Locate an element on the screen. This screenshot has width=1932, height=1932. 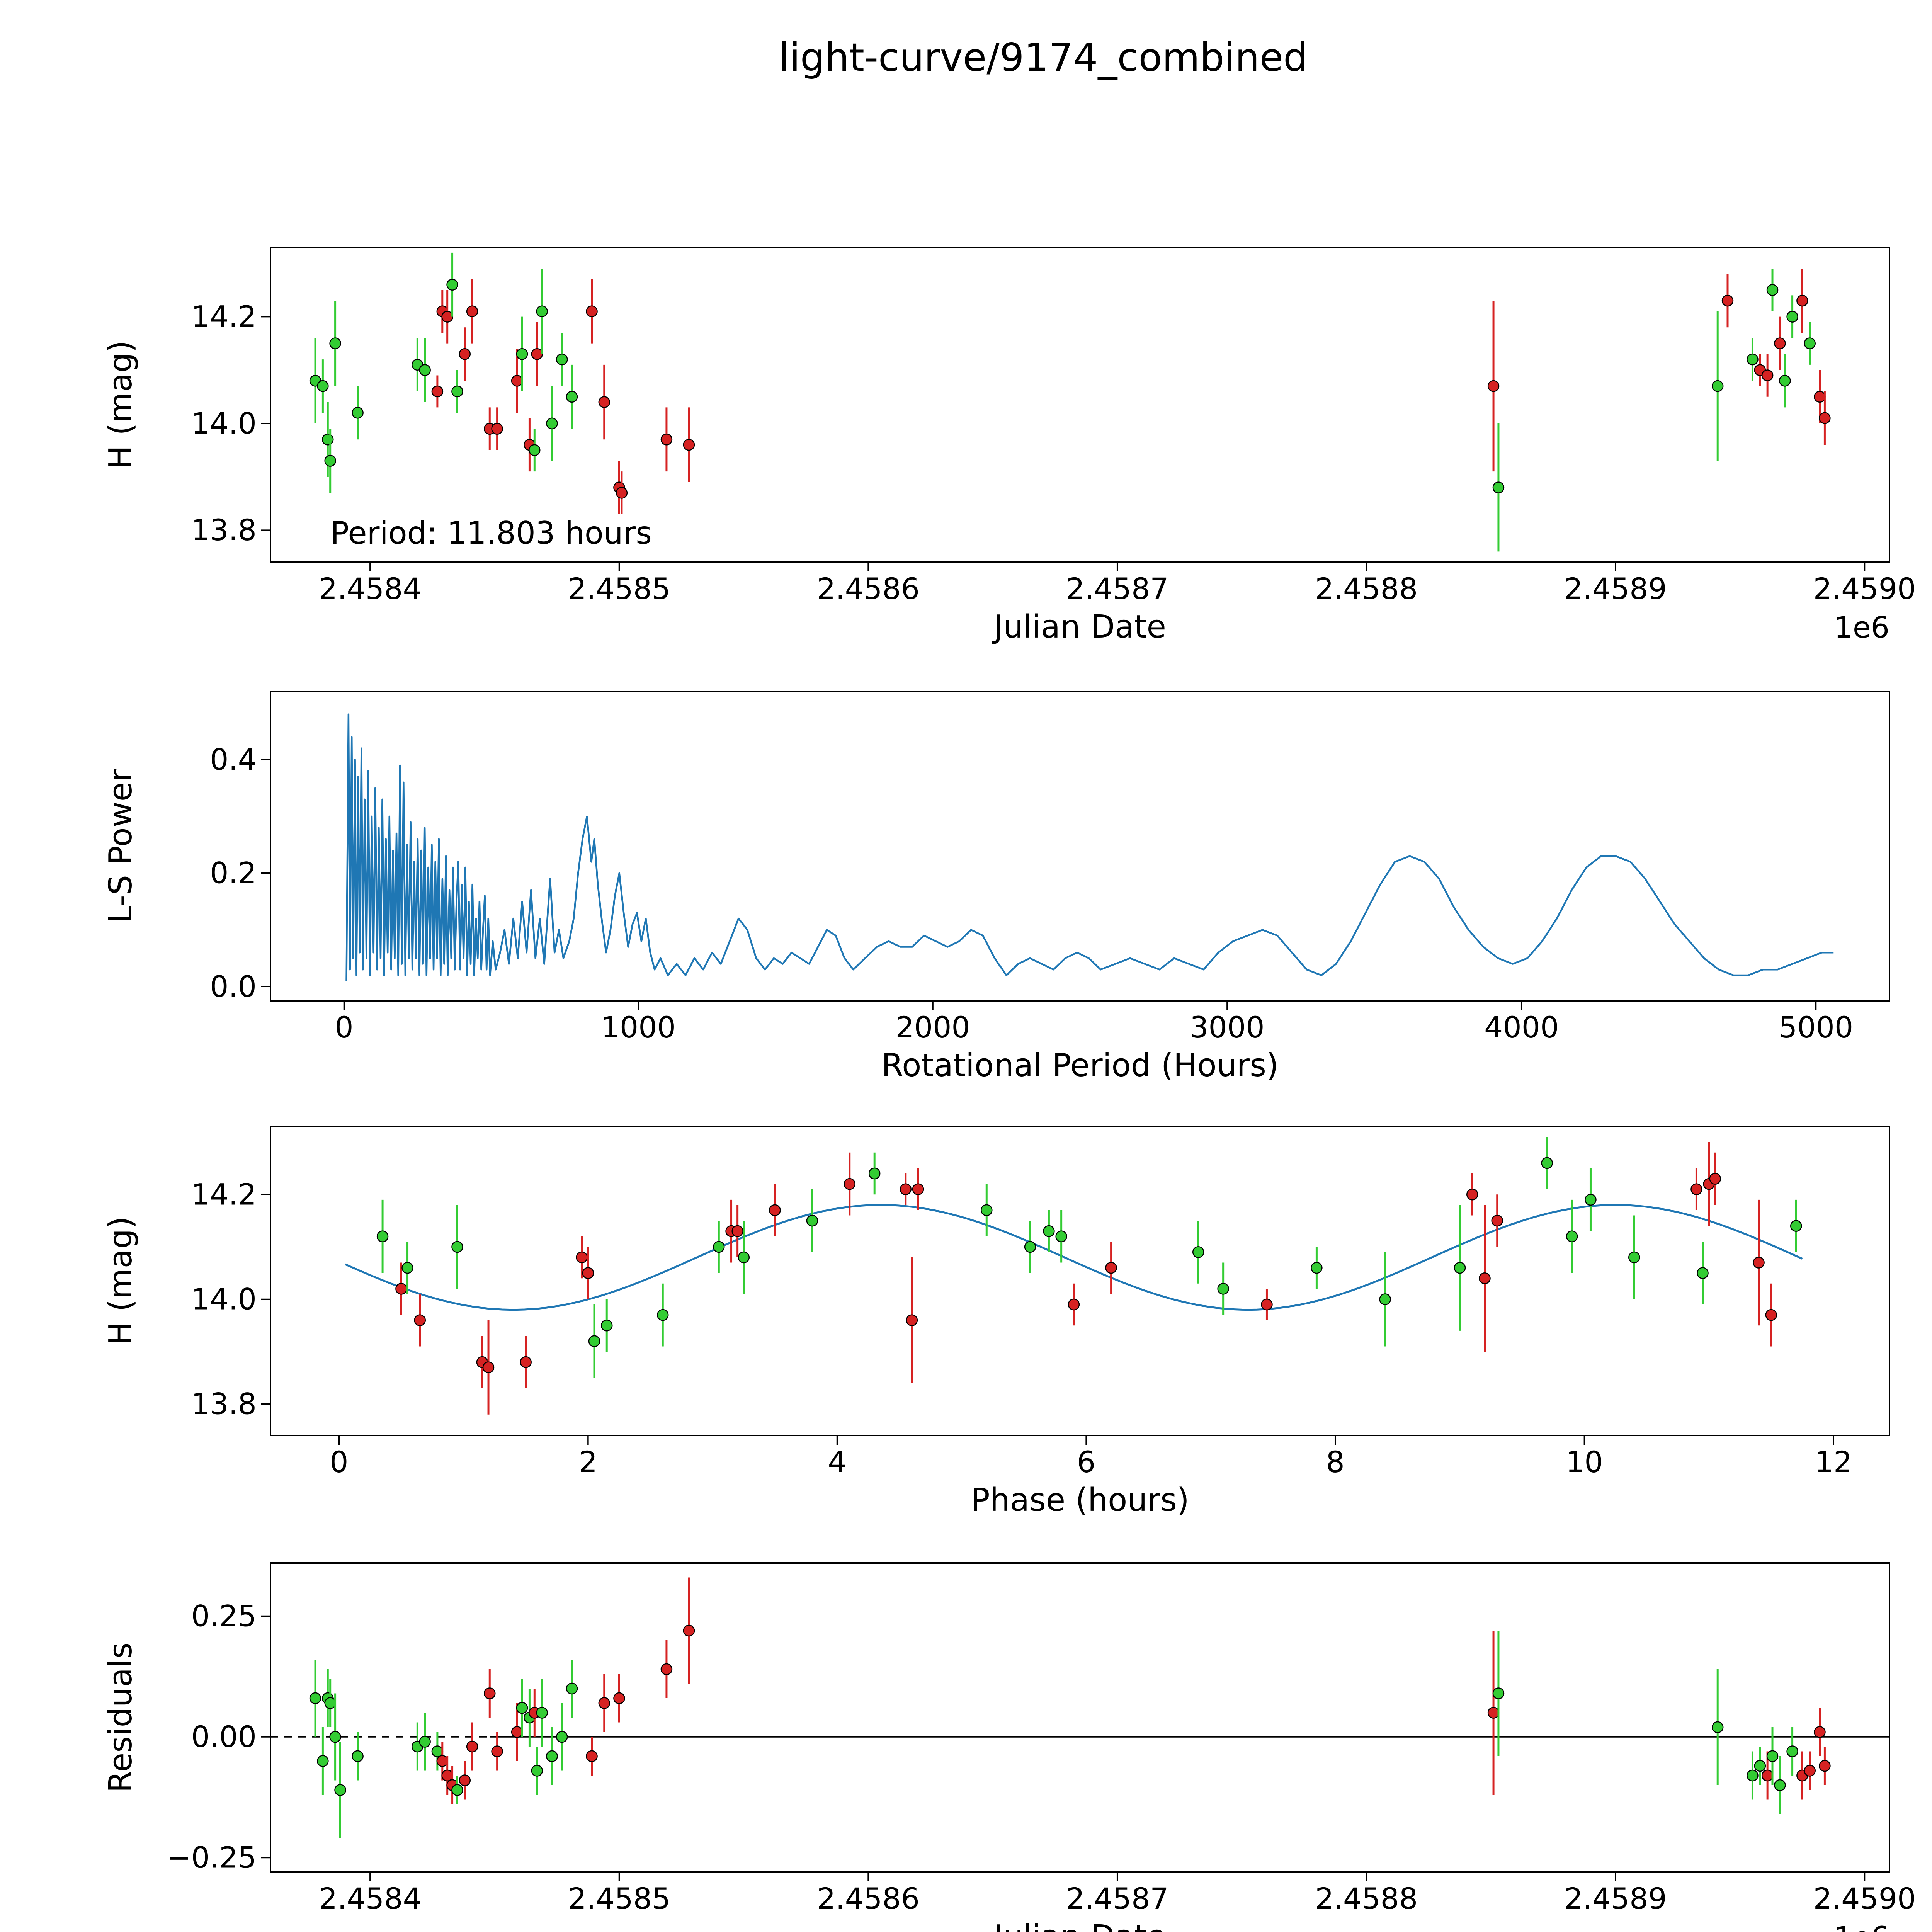
figure-title: light-curve/9174_combined is located at coordinates (1043, 58).